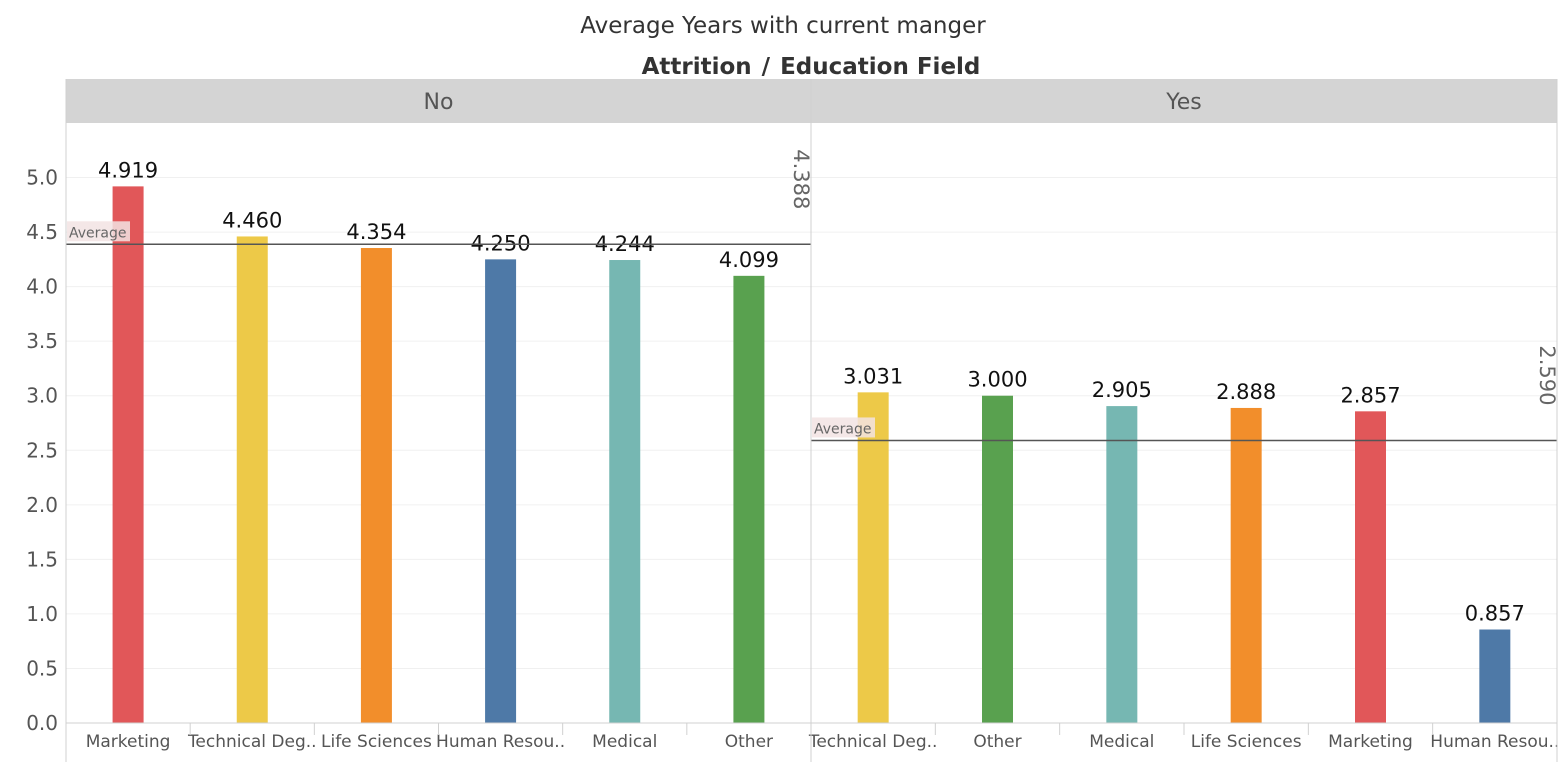  What do you see at coordinates (42, 668) in the screenshot?
I see `y-tick-label: 0.5` at bounding box center [42, 668].